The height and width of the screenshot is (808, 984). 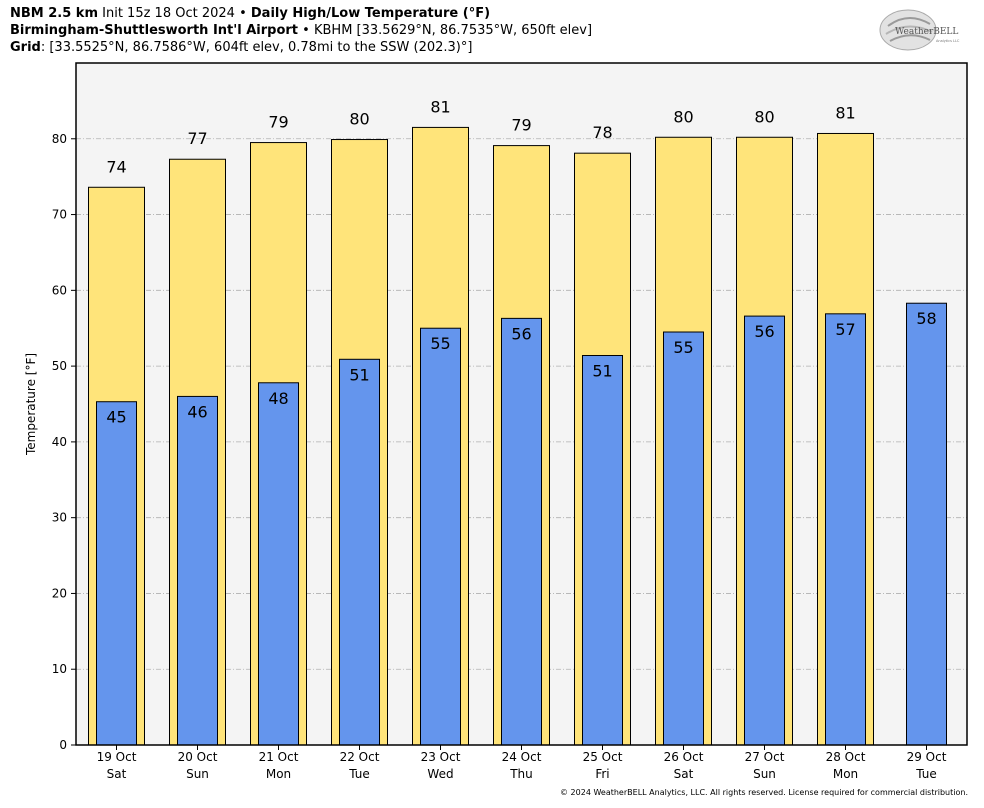 What do you see at coordinates (59, 442) in the screenshot?
I see `y-tick-label: 40` at bounding box center [59, 442].